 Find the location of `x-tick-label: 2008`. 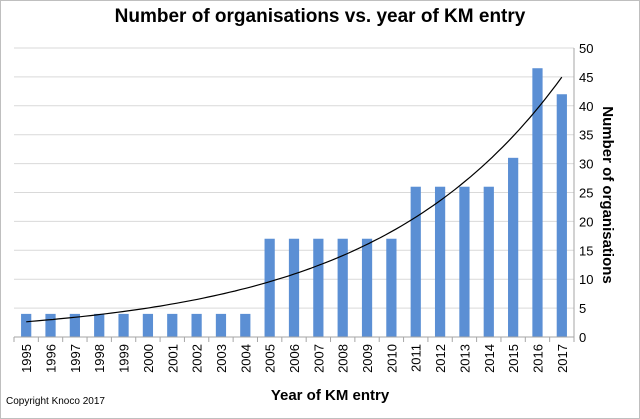

x-tick-label: 2008 is located at coordinates (343, 358).